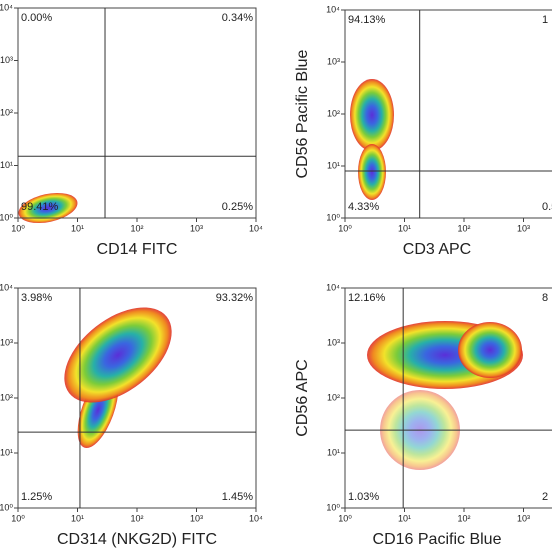 The width and height of the screenshot is (552, 552). I want to click on x-axis-label: CD16 Pacific Blue, so click(437, 539).